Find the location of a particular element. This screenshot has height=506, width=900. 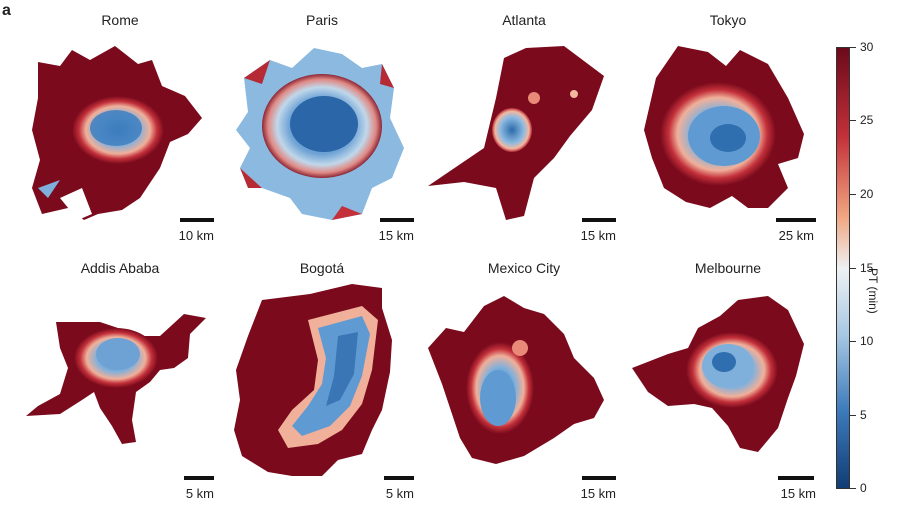

panel-letter: a is located at coordinates (6, 10).